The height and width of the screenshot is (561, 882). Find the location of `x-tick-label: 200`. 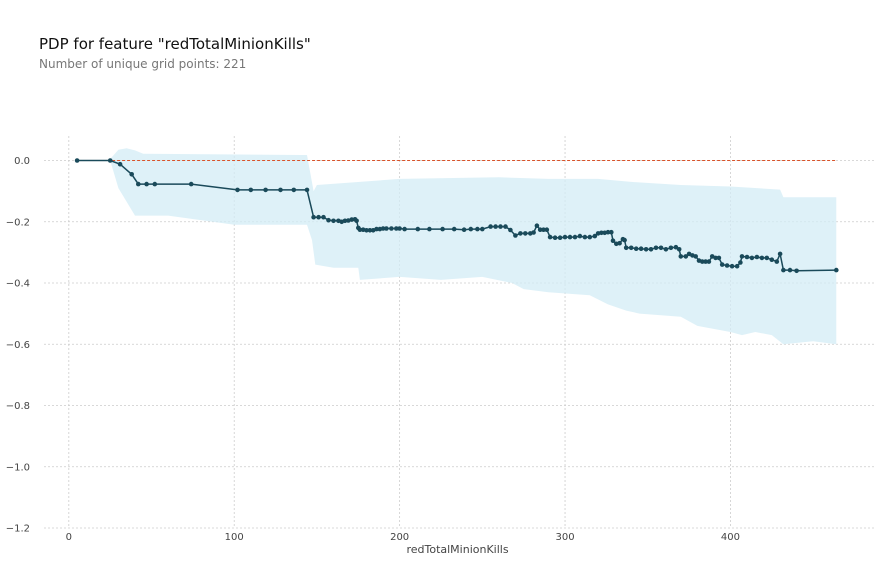

x-tick-label: 200 is located at coordinates (399, 537).